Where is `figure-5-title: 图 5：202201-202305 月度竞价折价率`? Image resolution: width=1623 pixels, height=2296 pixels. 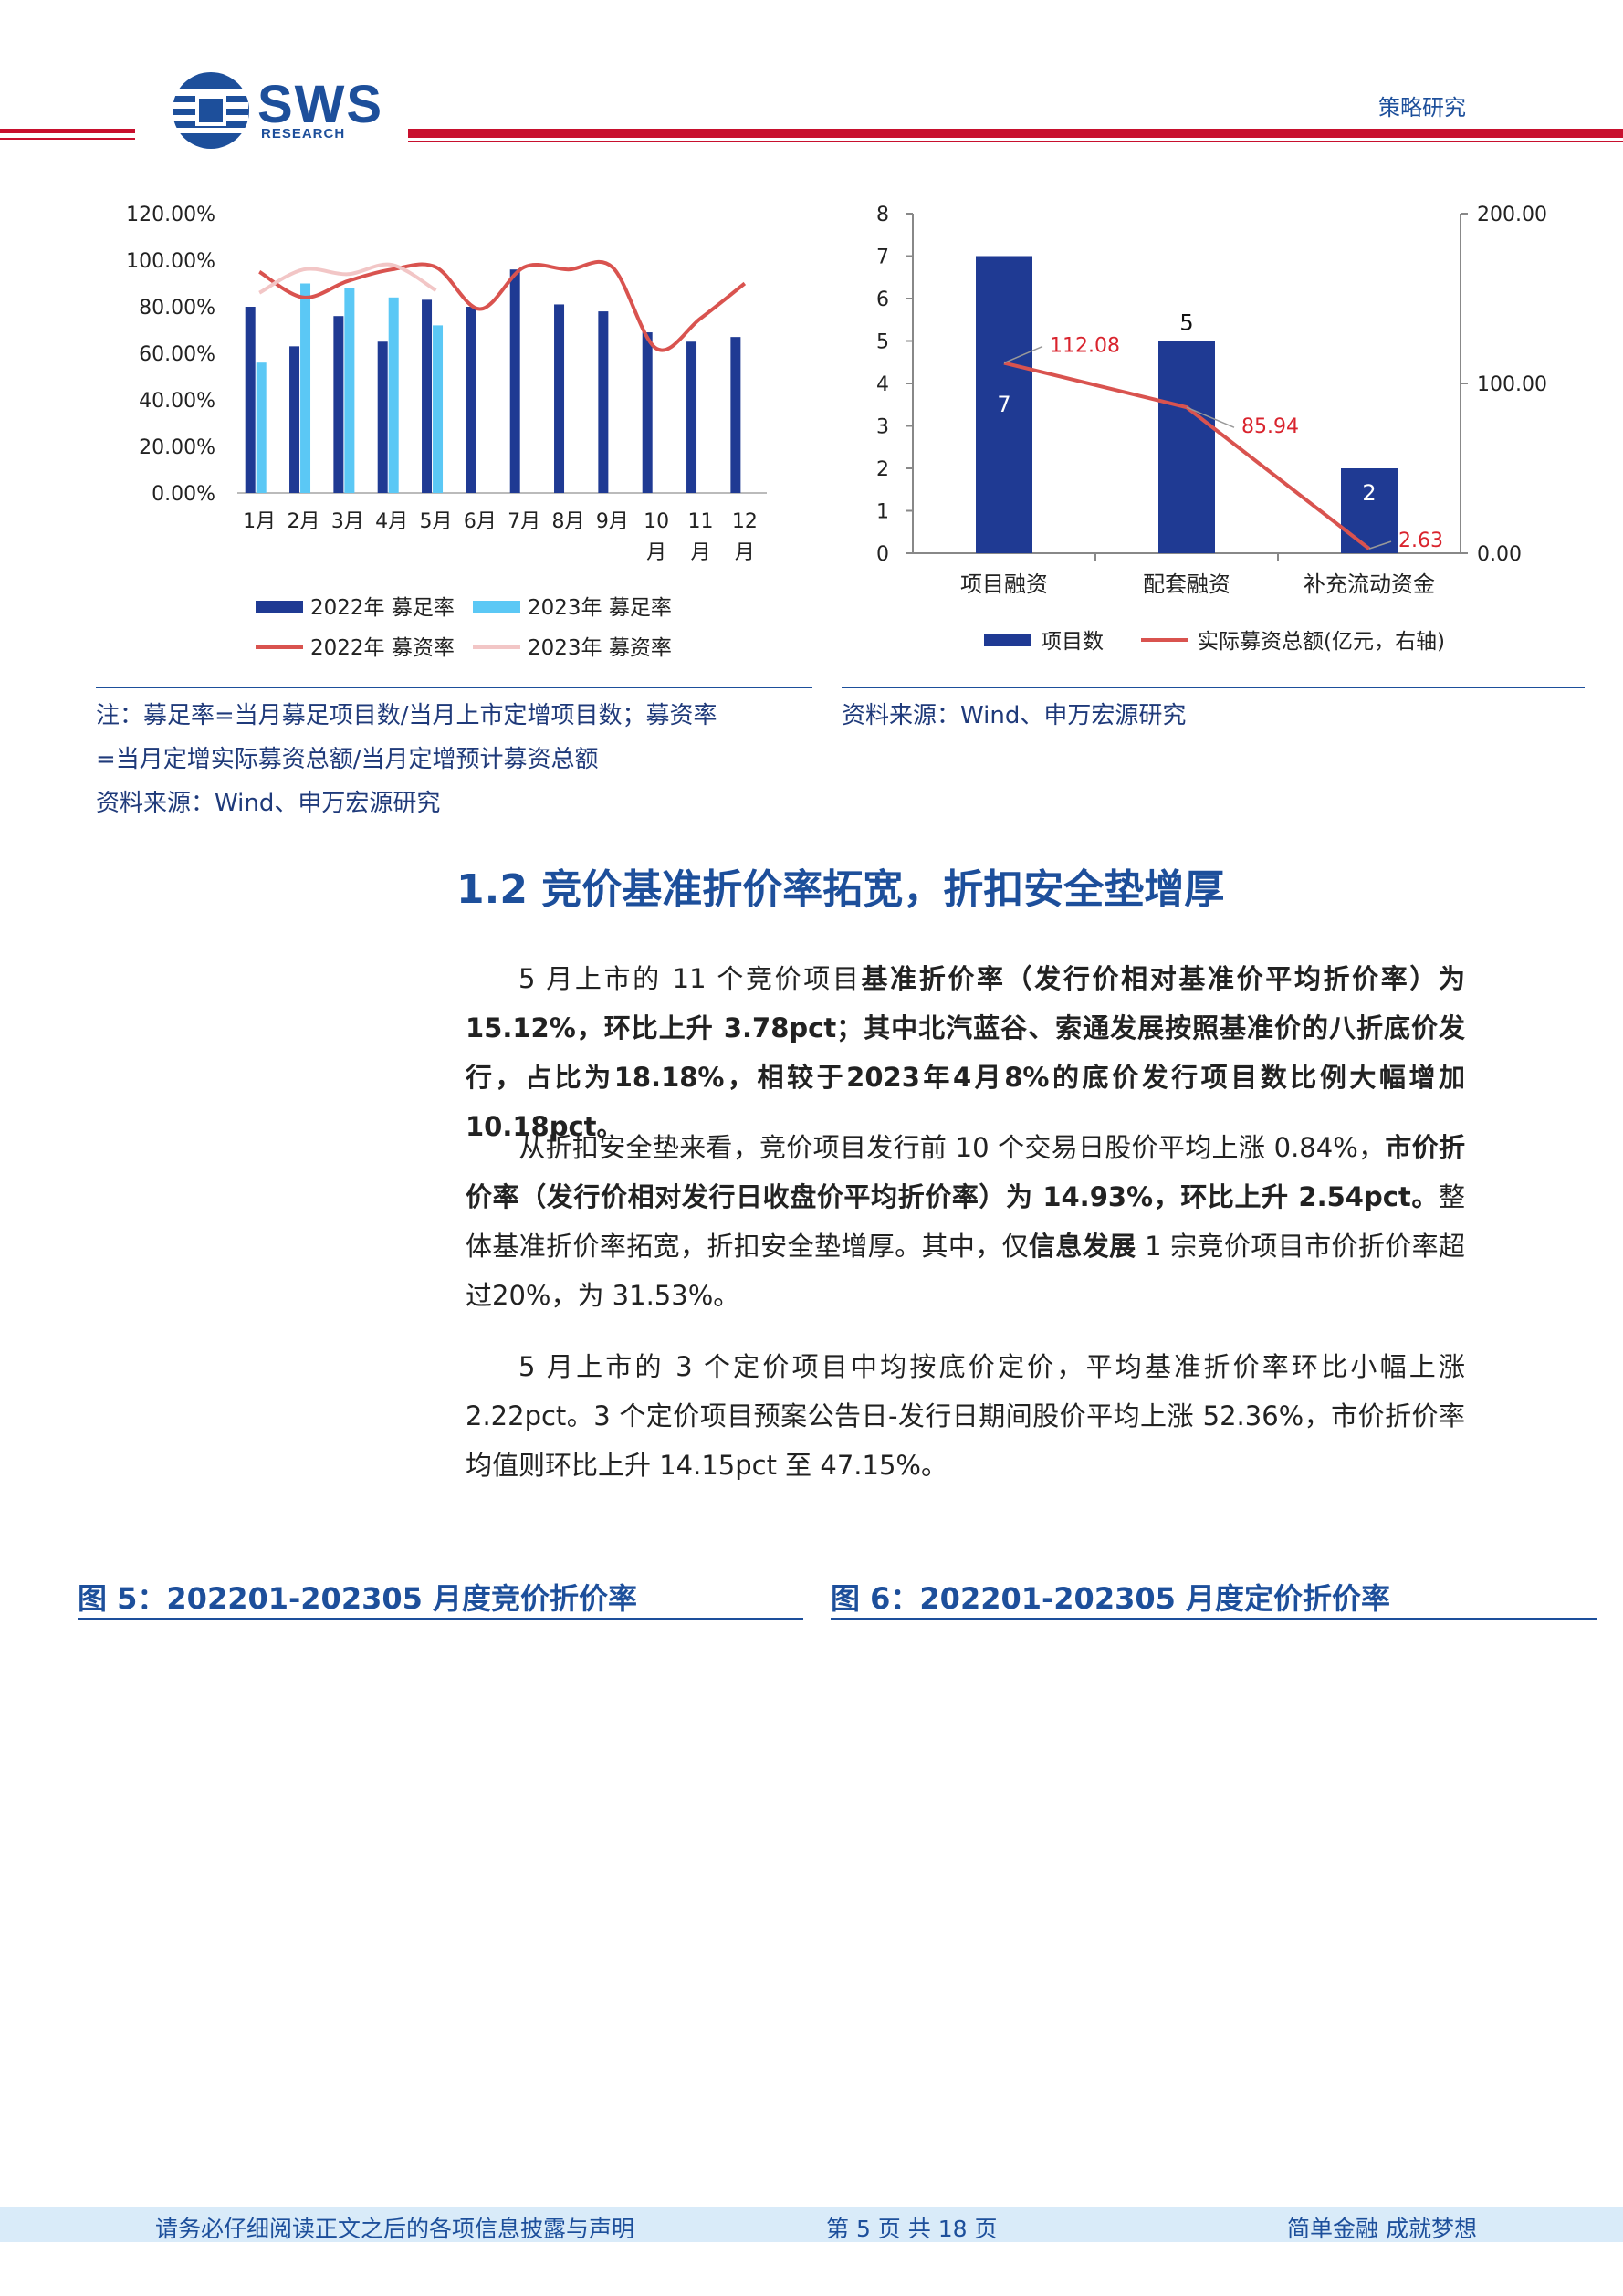 figure-5-title: 图 5：202201-202305 月度竞价折价率 is located at coordinates (358, 1598).